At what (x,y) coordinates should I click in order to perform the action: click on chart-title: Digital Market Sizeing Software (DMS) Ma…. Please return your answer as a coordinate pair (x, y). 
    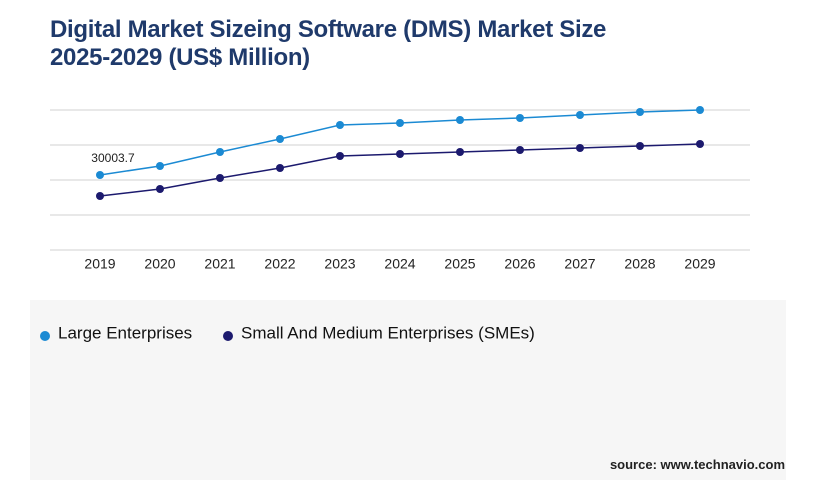
    Looking at the image, I should click on (328, 43).